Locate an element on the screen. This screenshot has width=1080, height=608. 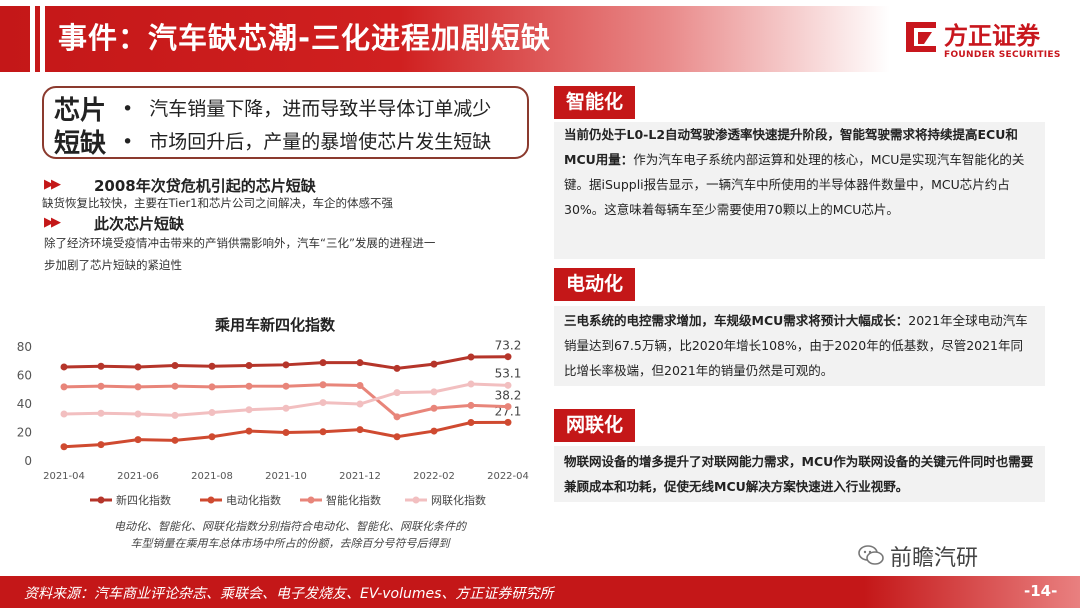
y-tick-label: 40 is located at coordinates (24, 404).